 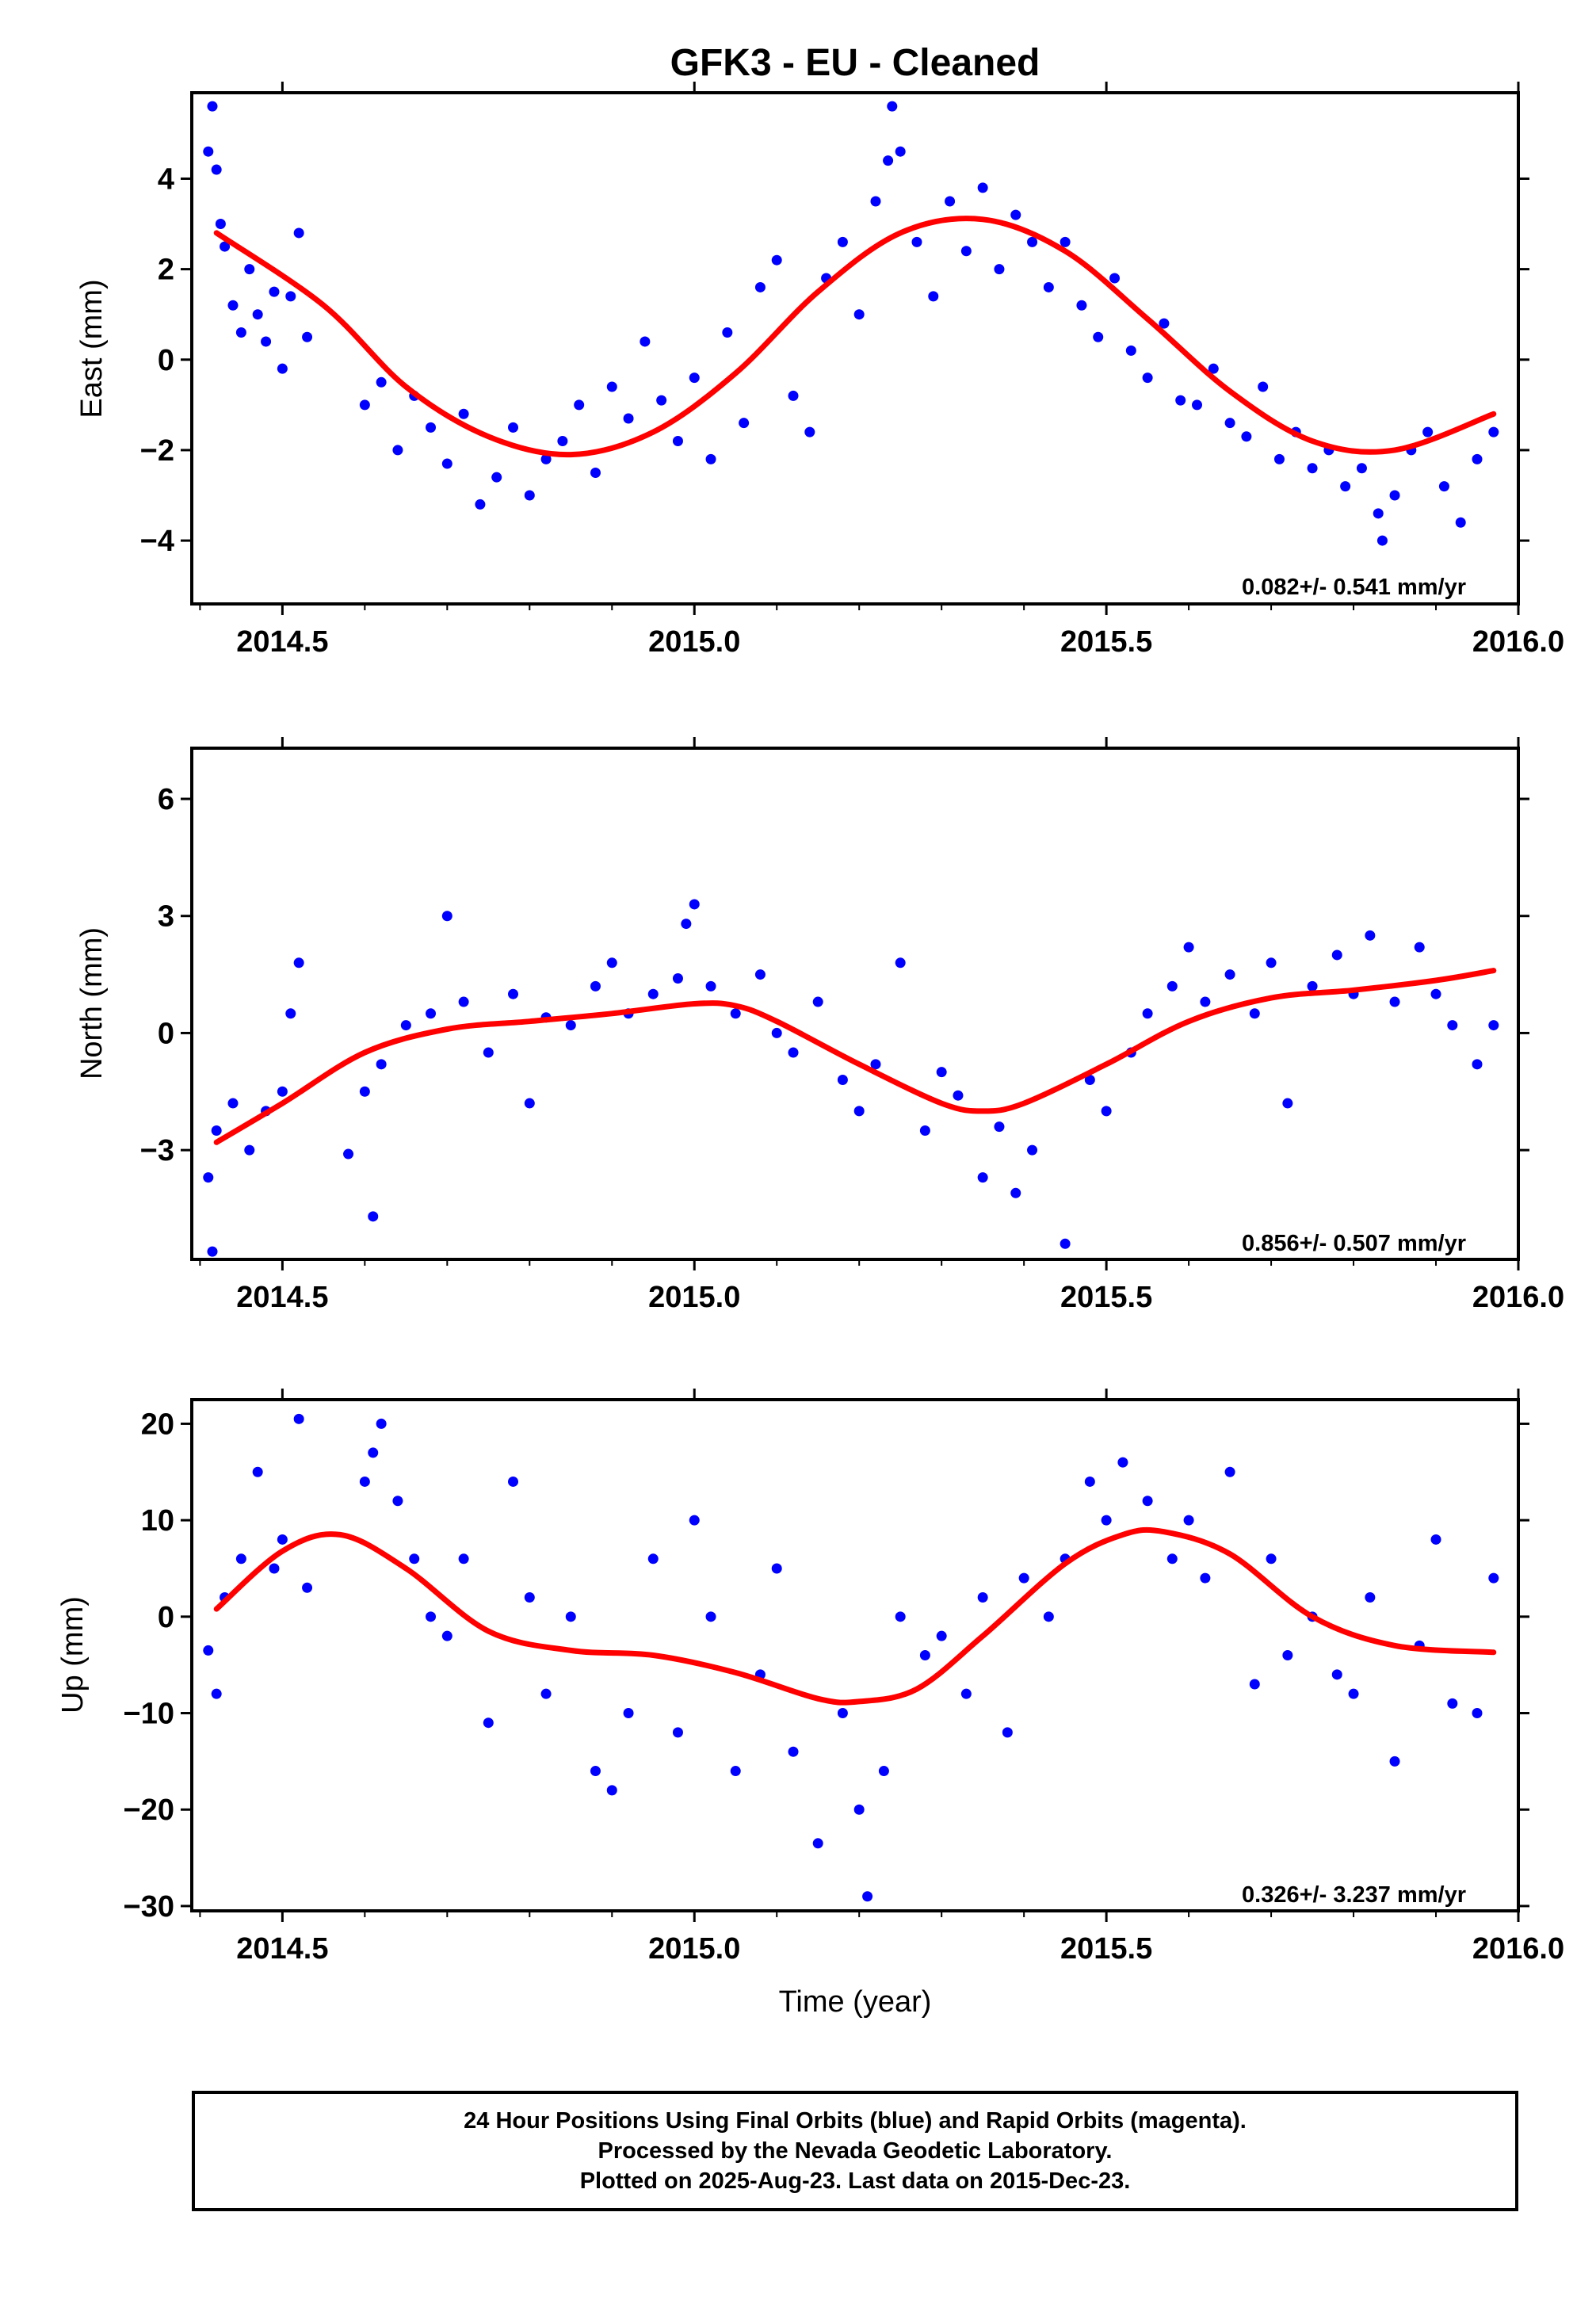 What do you see at coordinates (855, 63) in the screenshot?
I see `chart-title: GFK3 - EU - Cleaned` at bounding box center [855, 63].